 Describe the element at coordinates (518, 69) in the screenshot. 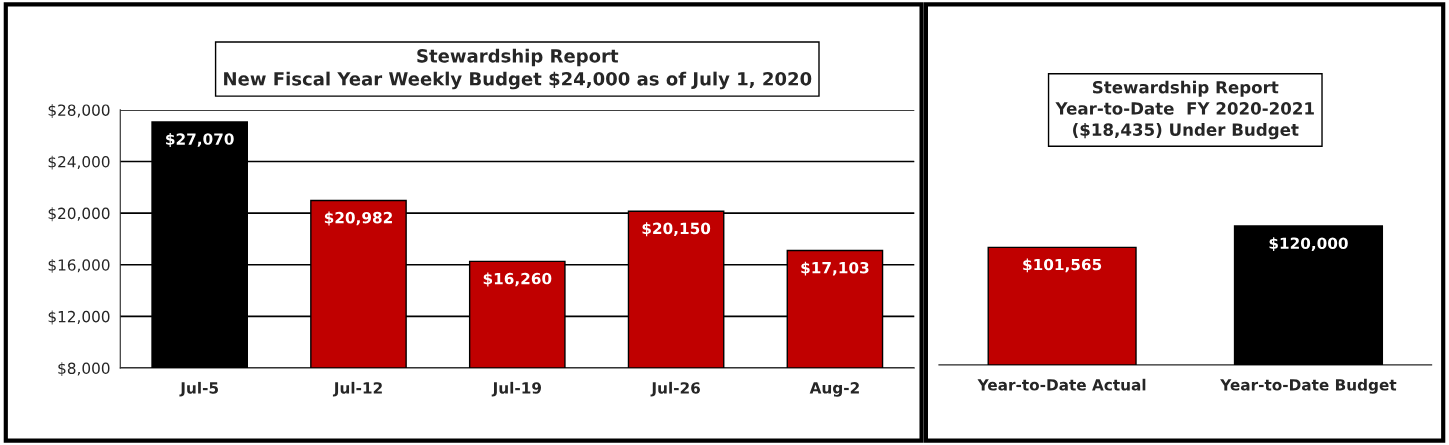

I see `chart-title: Stewardship Report New Fiscal Year Weekly Budget $24,000 as of July 1, 2020` at that location.